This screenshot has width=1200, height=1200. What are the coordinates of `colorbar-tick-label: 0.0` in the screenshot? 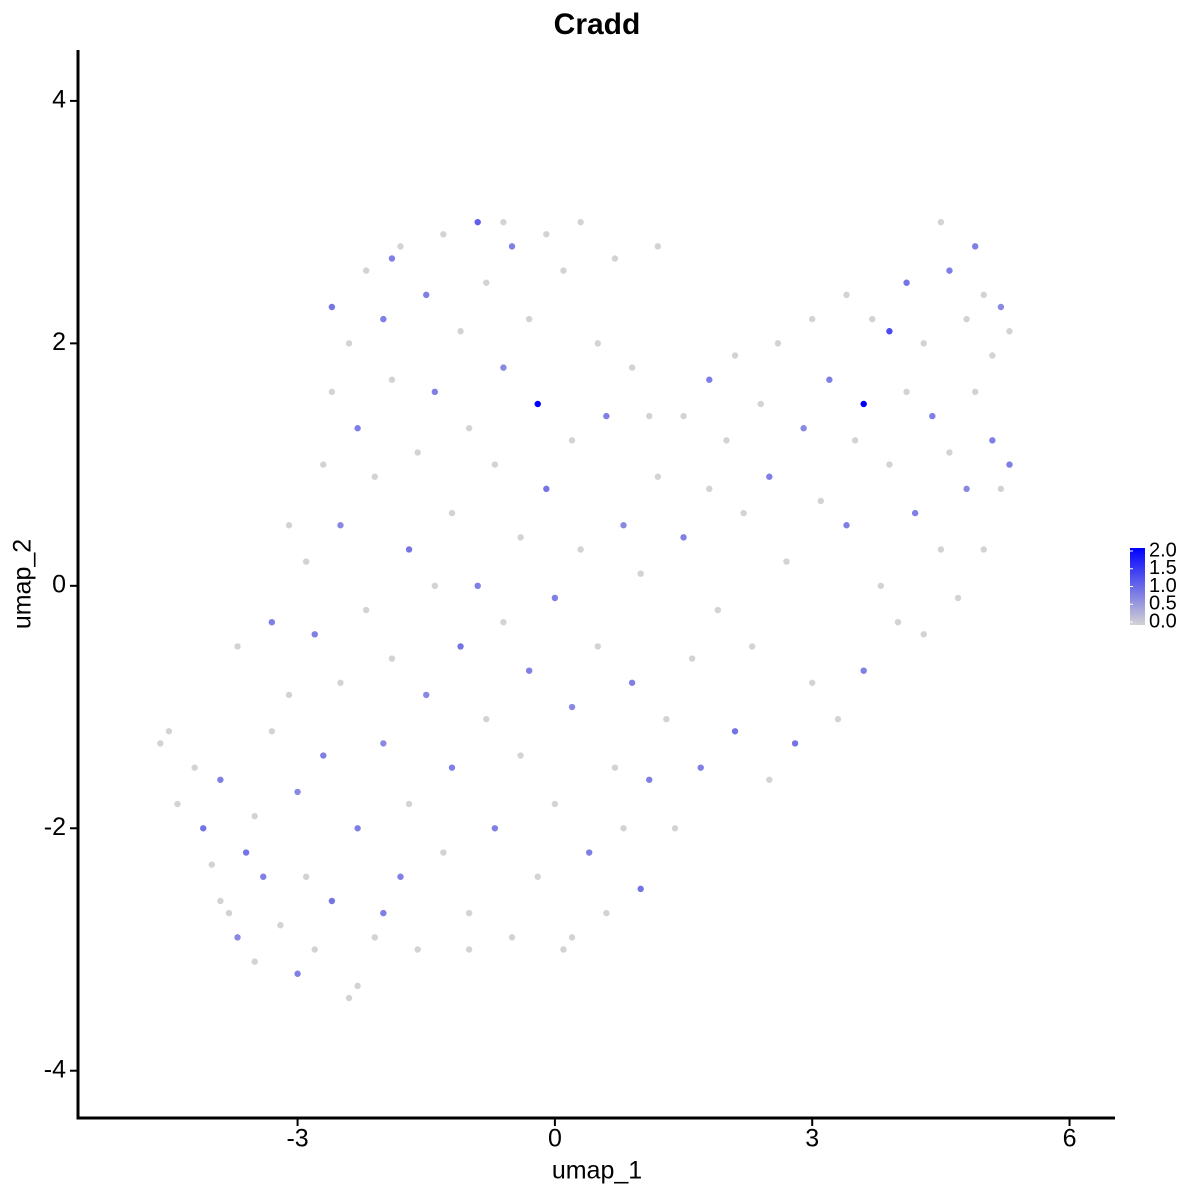 It's located at (1163, 621).